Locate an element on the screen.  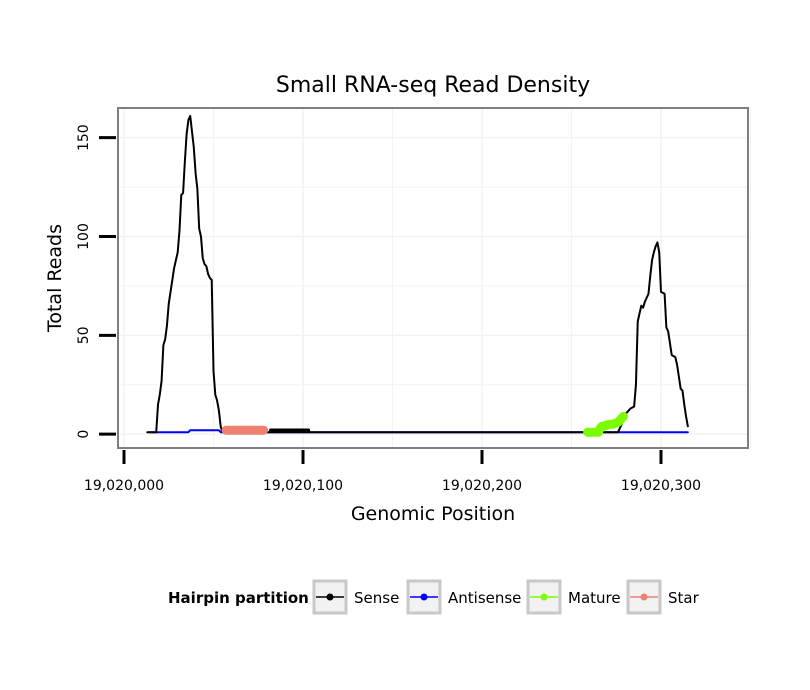
x-tick-label: 19,020,300 is located at coordinates (661, 486).